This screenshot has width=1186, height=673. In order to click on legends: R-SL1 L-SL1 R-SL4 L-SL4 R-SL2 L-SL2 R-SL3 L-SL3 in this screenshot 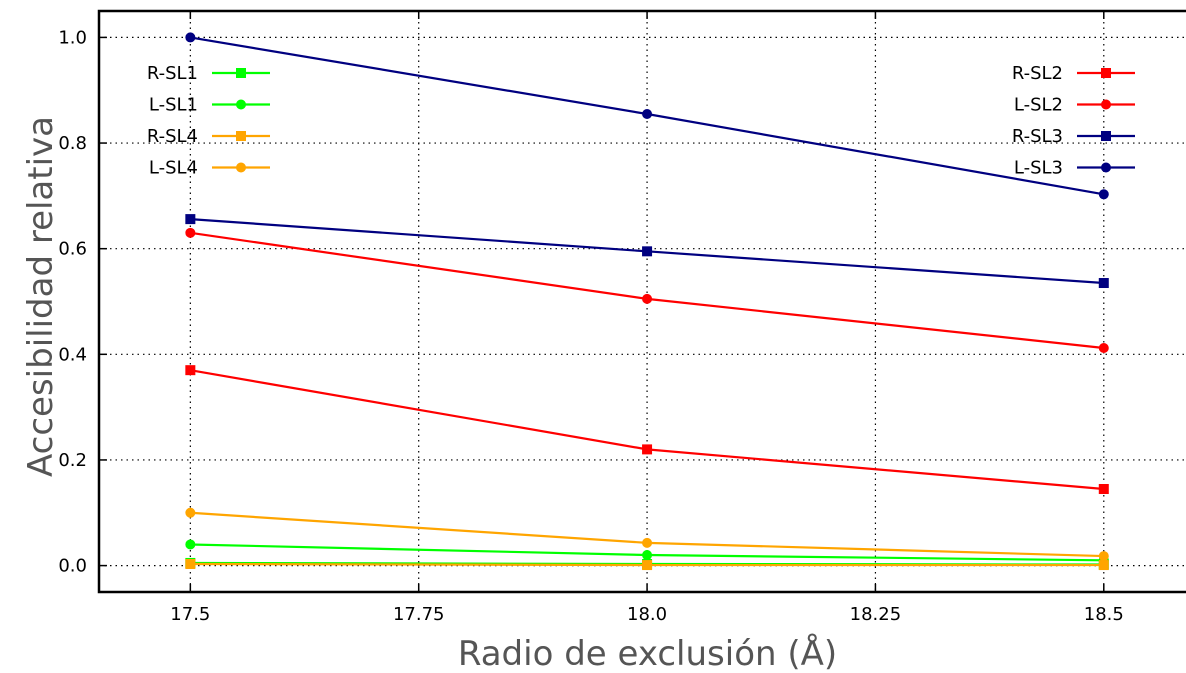, I will do `click(641, 121)`.